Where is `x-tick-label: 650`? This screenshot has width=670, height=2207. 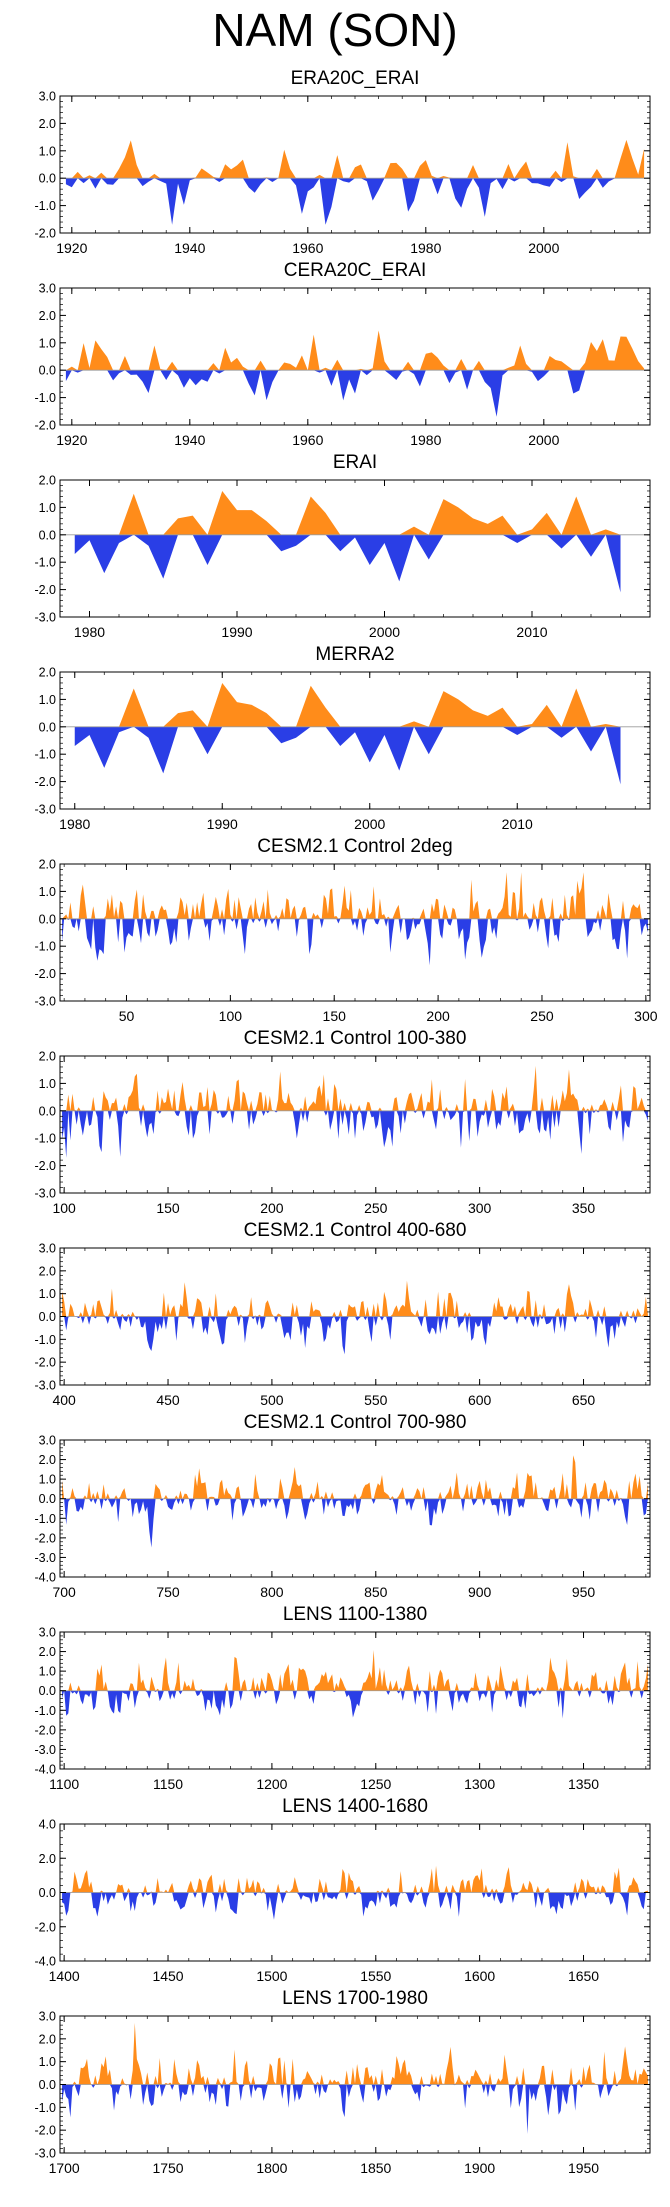 x-tick-label: 650 is located at coordinates (584, 1400).